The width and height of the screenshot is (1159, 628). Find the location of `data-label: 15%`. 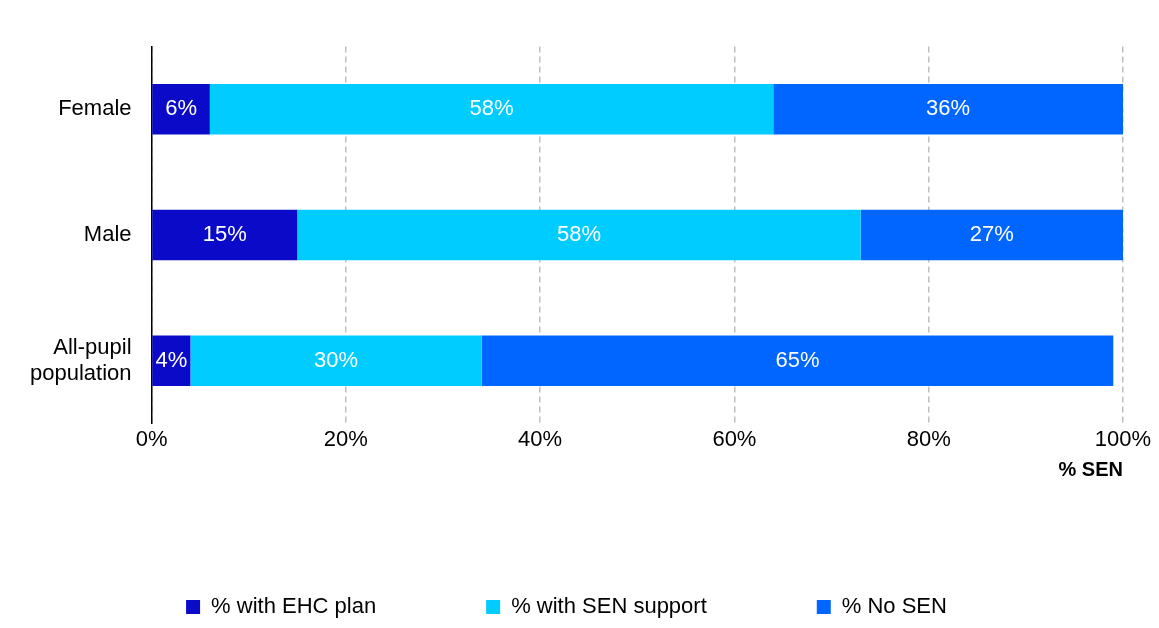

data-label: 15% is located at coordinates (224, 234).